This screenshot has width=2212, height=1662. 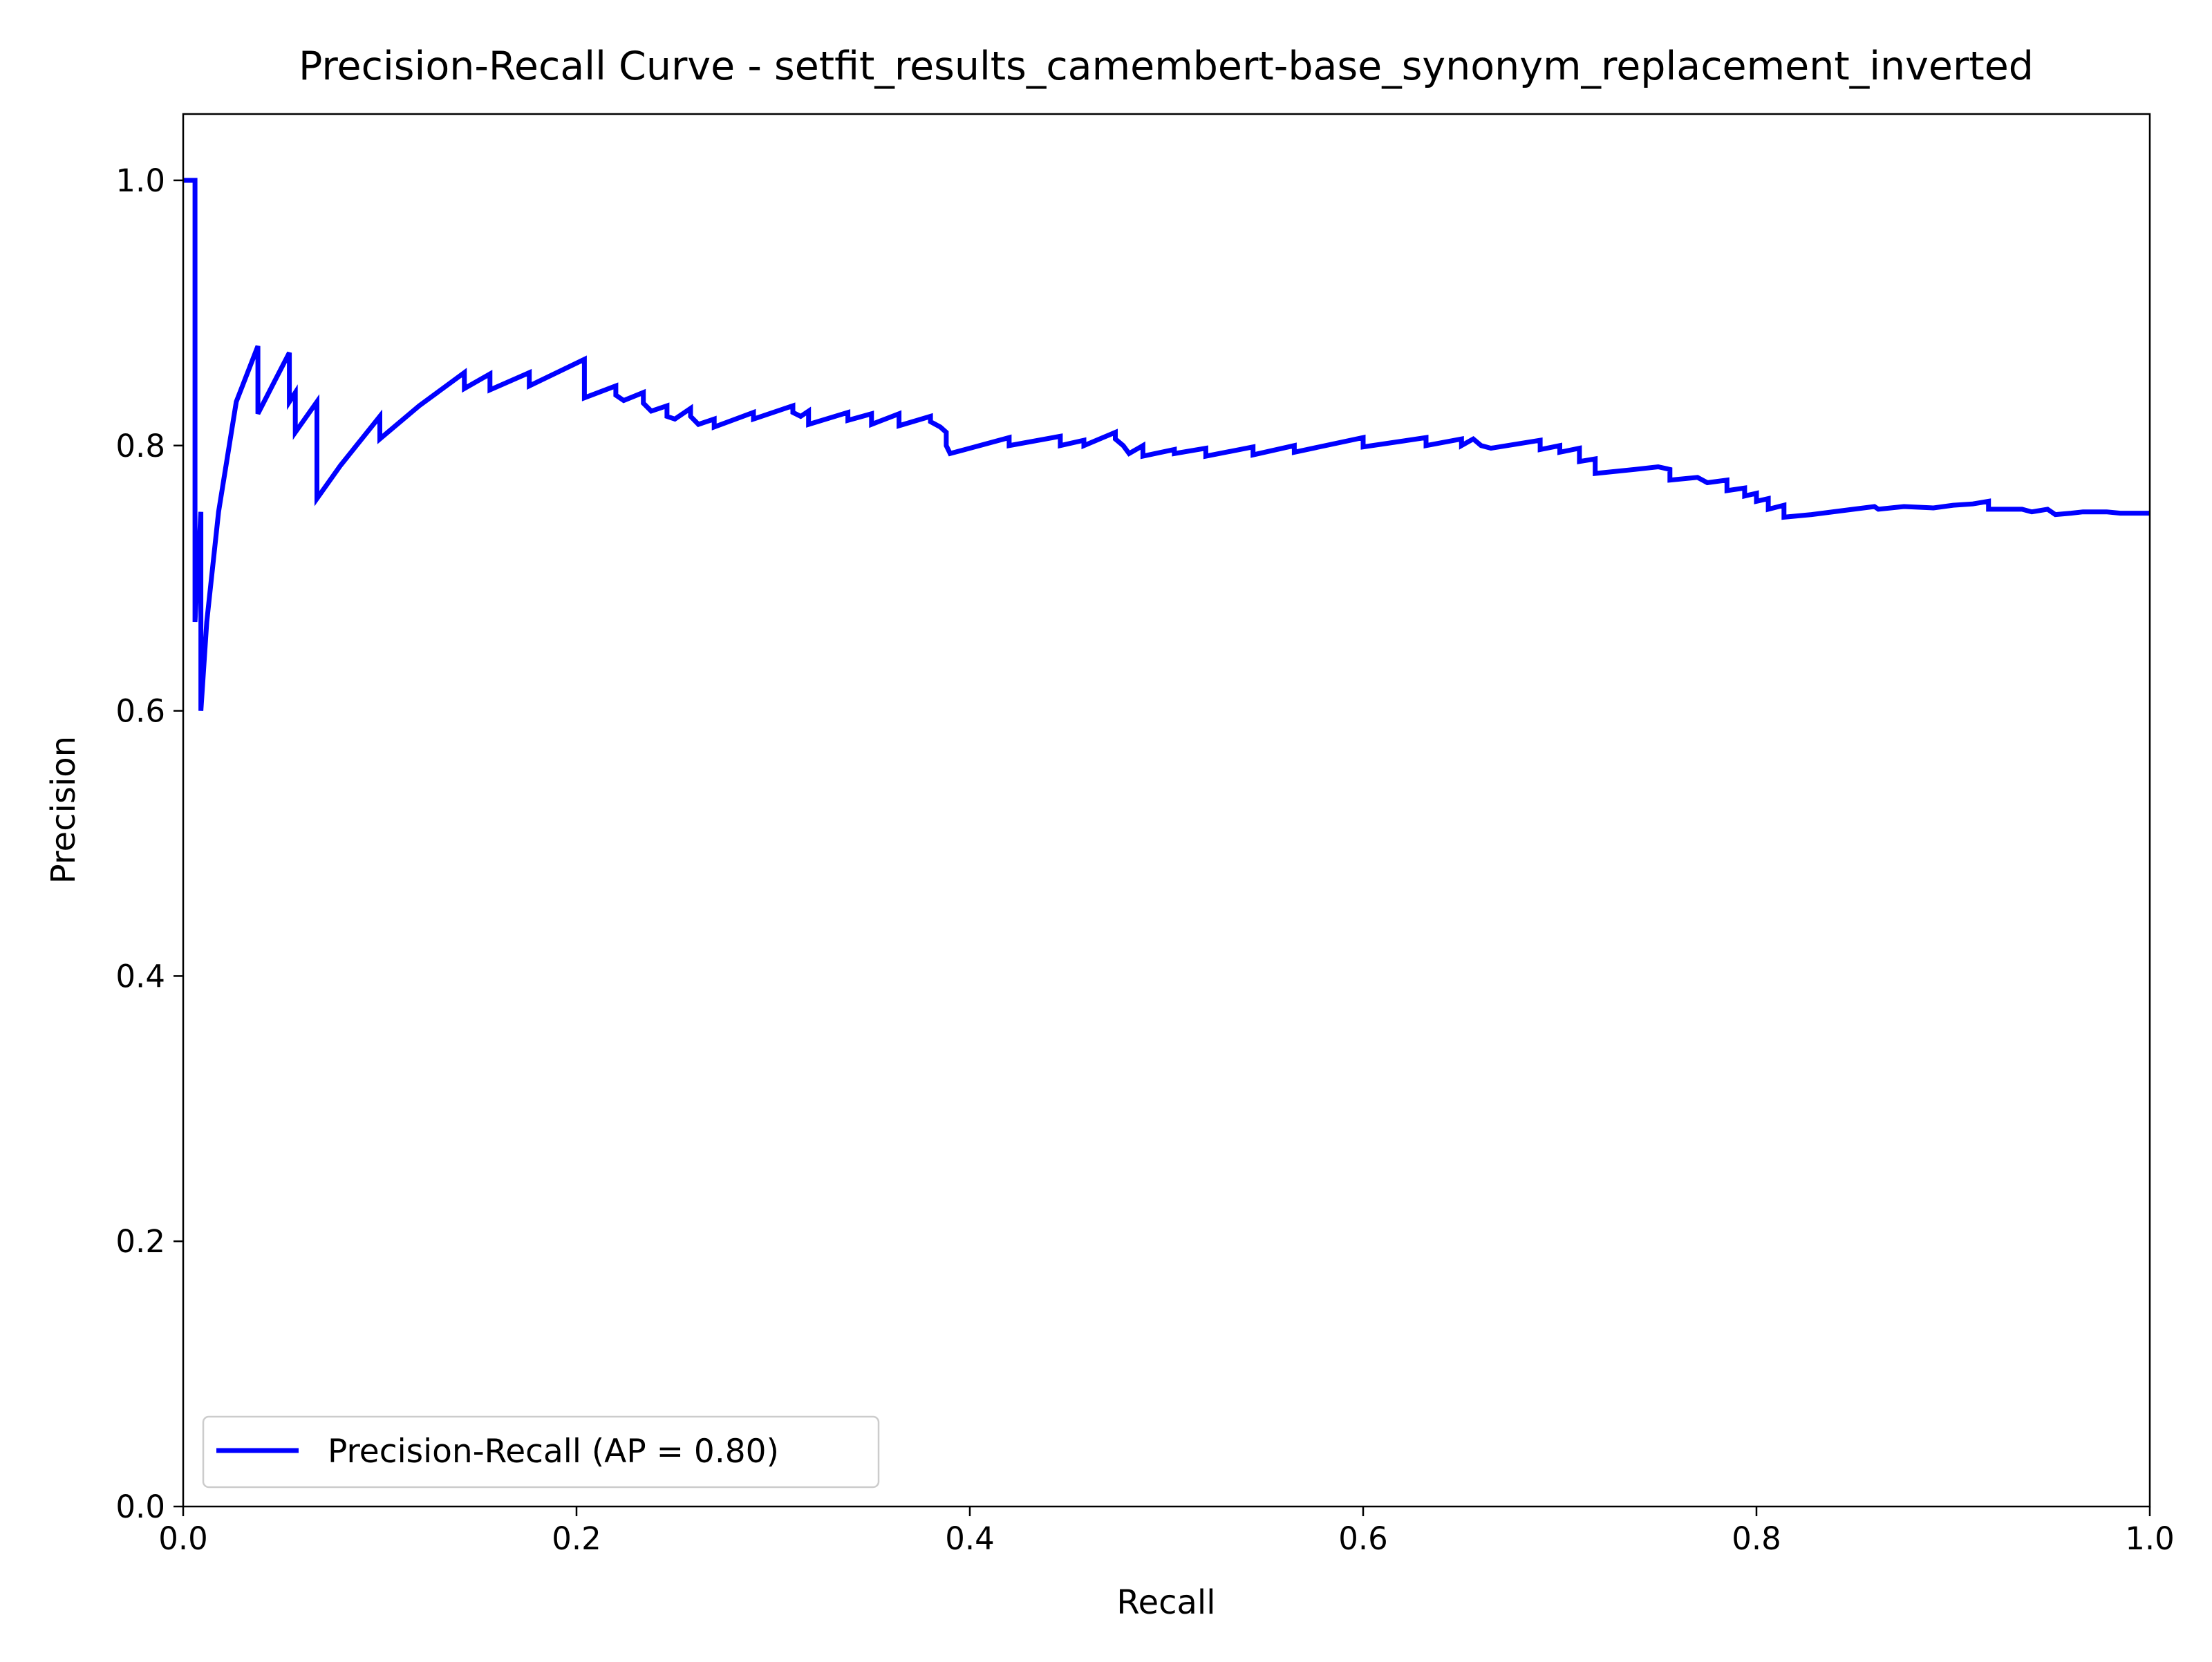 I want to click on y-tick-label: 0.0, so click(x=140, y=1507).